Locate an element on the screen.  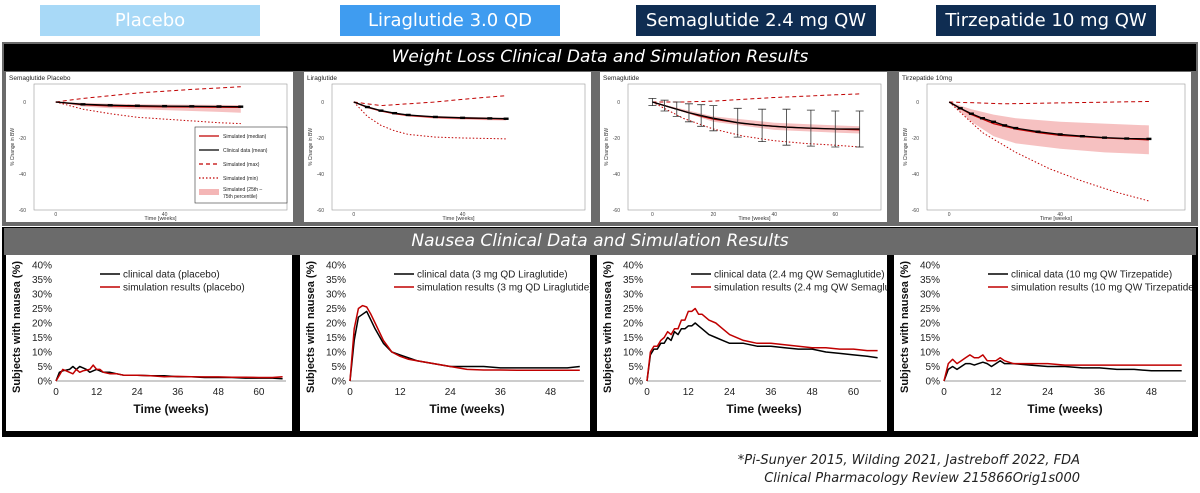
header-placebo: Placebo is located at coordinates (150, 20).